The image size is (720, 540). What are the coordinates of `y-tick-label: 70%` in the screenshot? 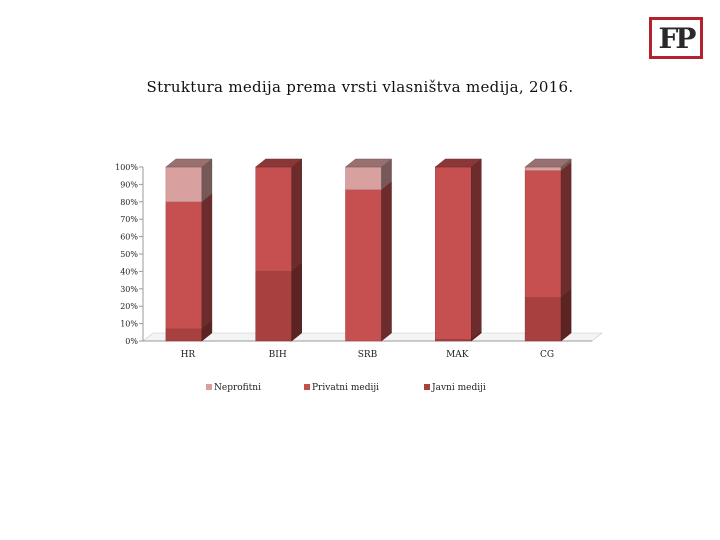 It's located at (129, 219).